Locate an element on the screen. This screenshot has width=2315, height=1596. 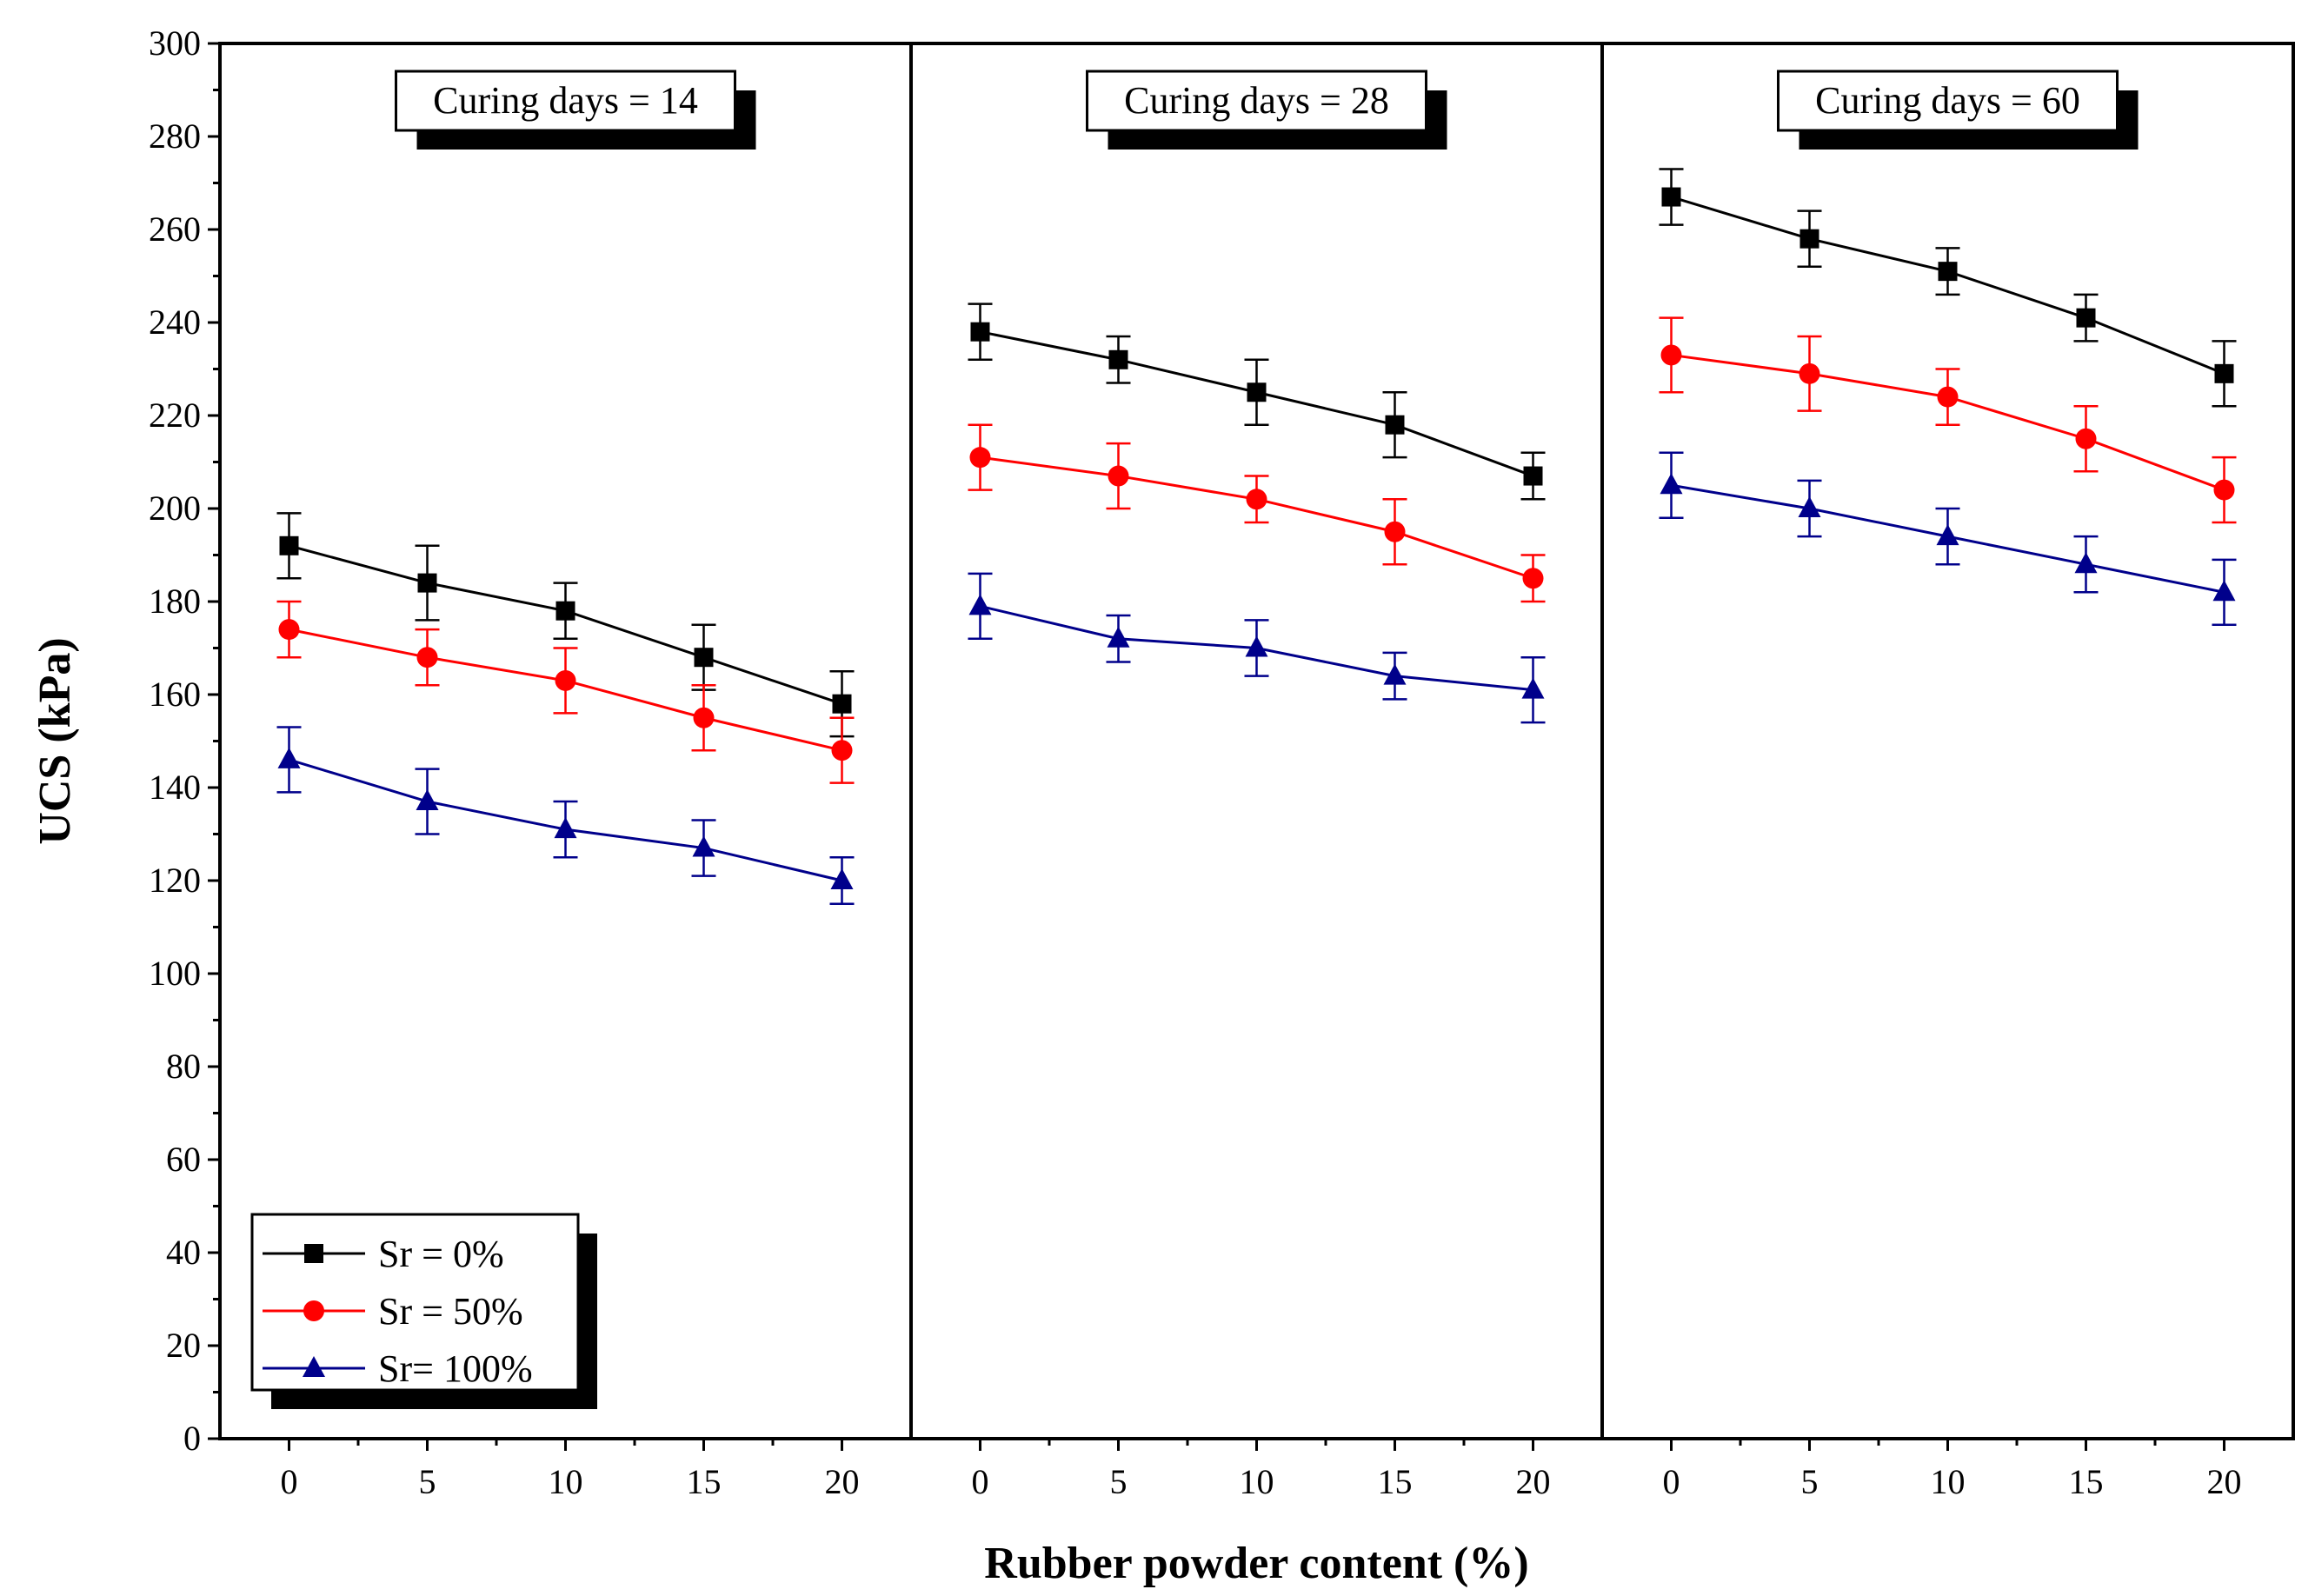
legend: Sr = 0% Sr = 50% Sr= 100% is located at coordinates (423, 1311).